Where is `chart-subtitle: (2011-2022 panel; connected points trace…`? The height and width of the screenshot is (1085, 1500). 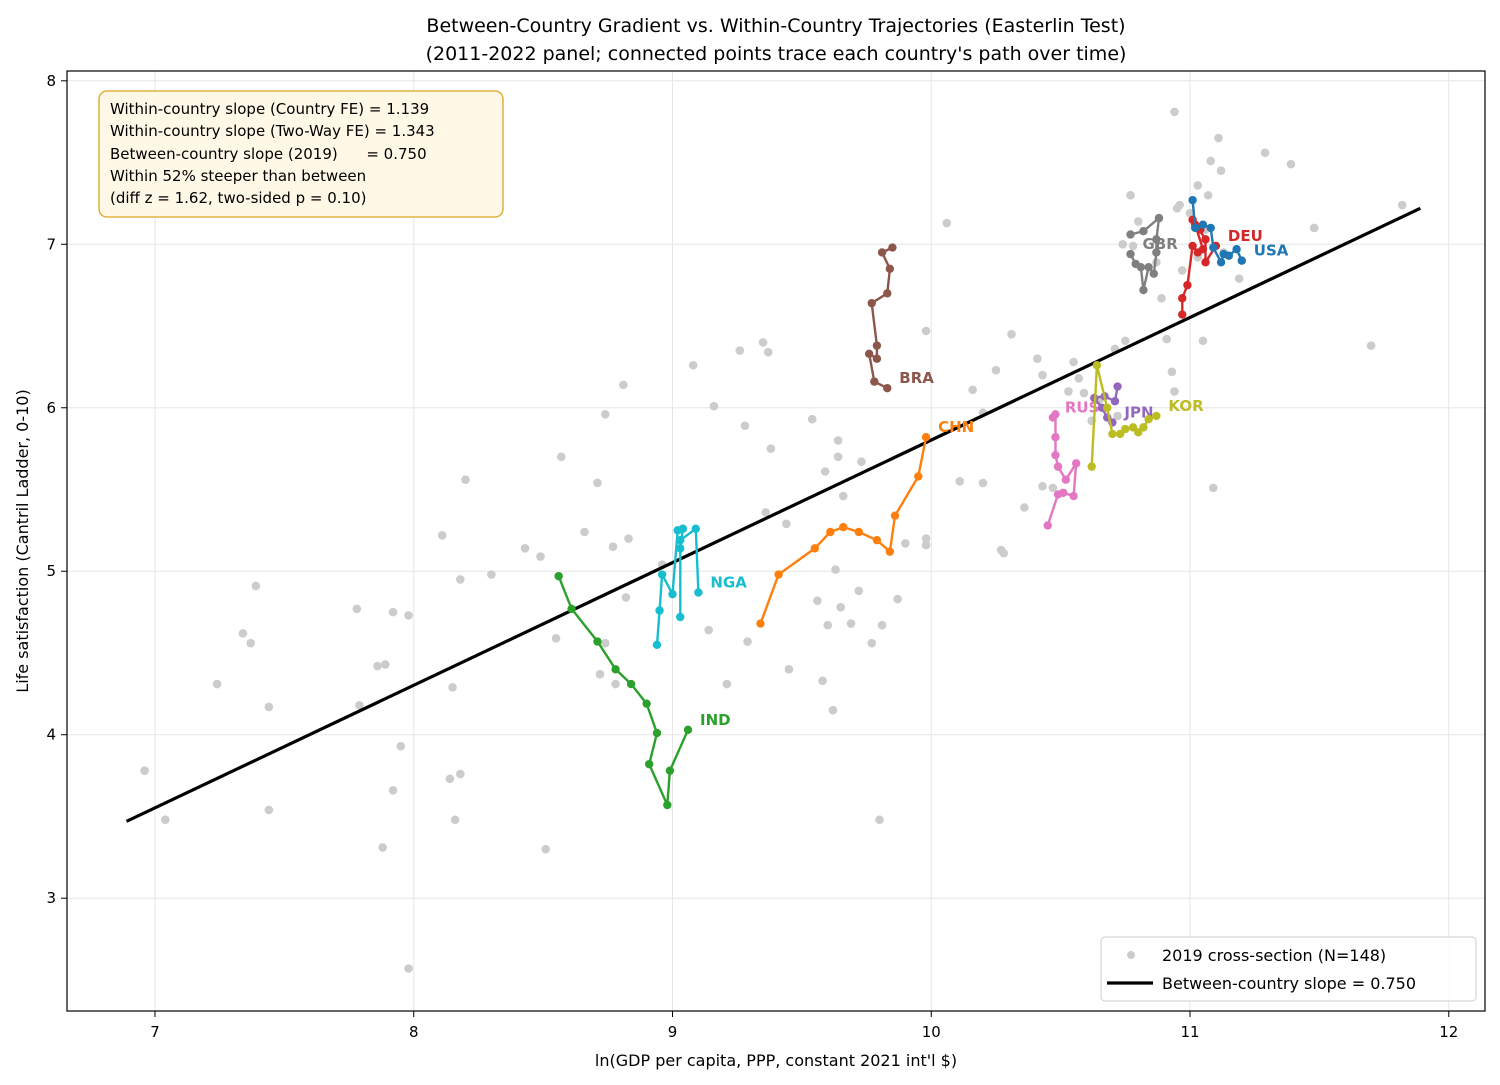
chart-subtitle: (2011-2022 panel; connected points trace… is located at coordinates (776, 54).